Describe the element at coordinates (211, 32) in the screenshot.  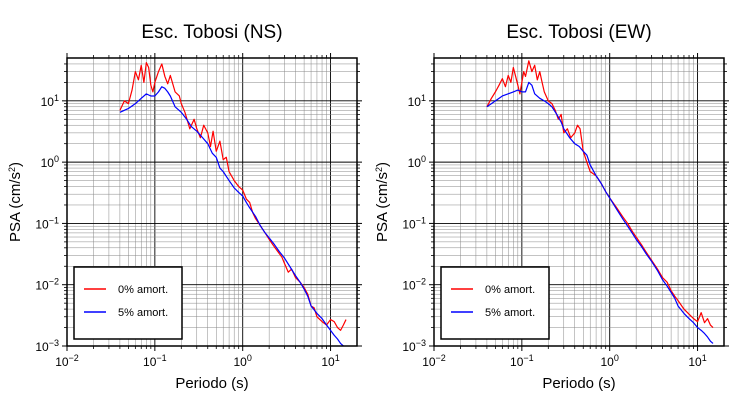
I see `chart-title: Esc. Tobosi (NS)` at that location.